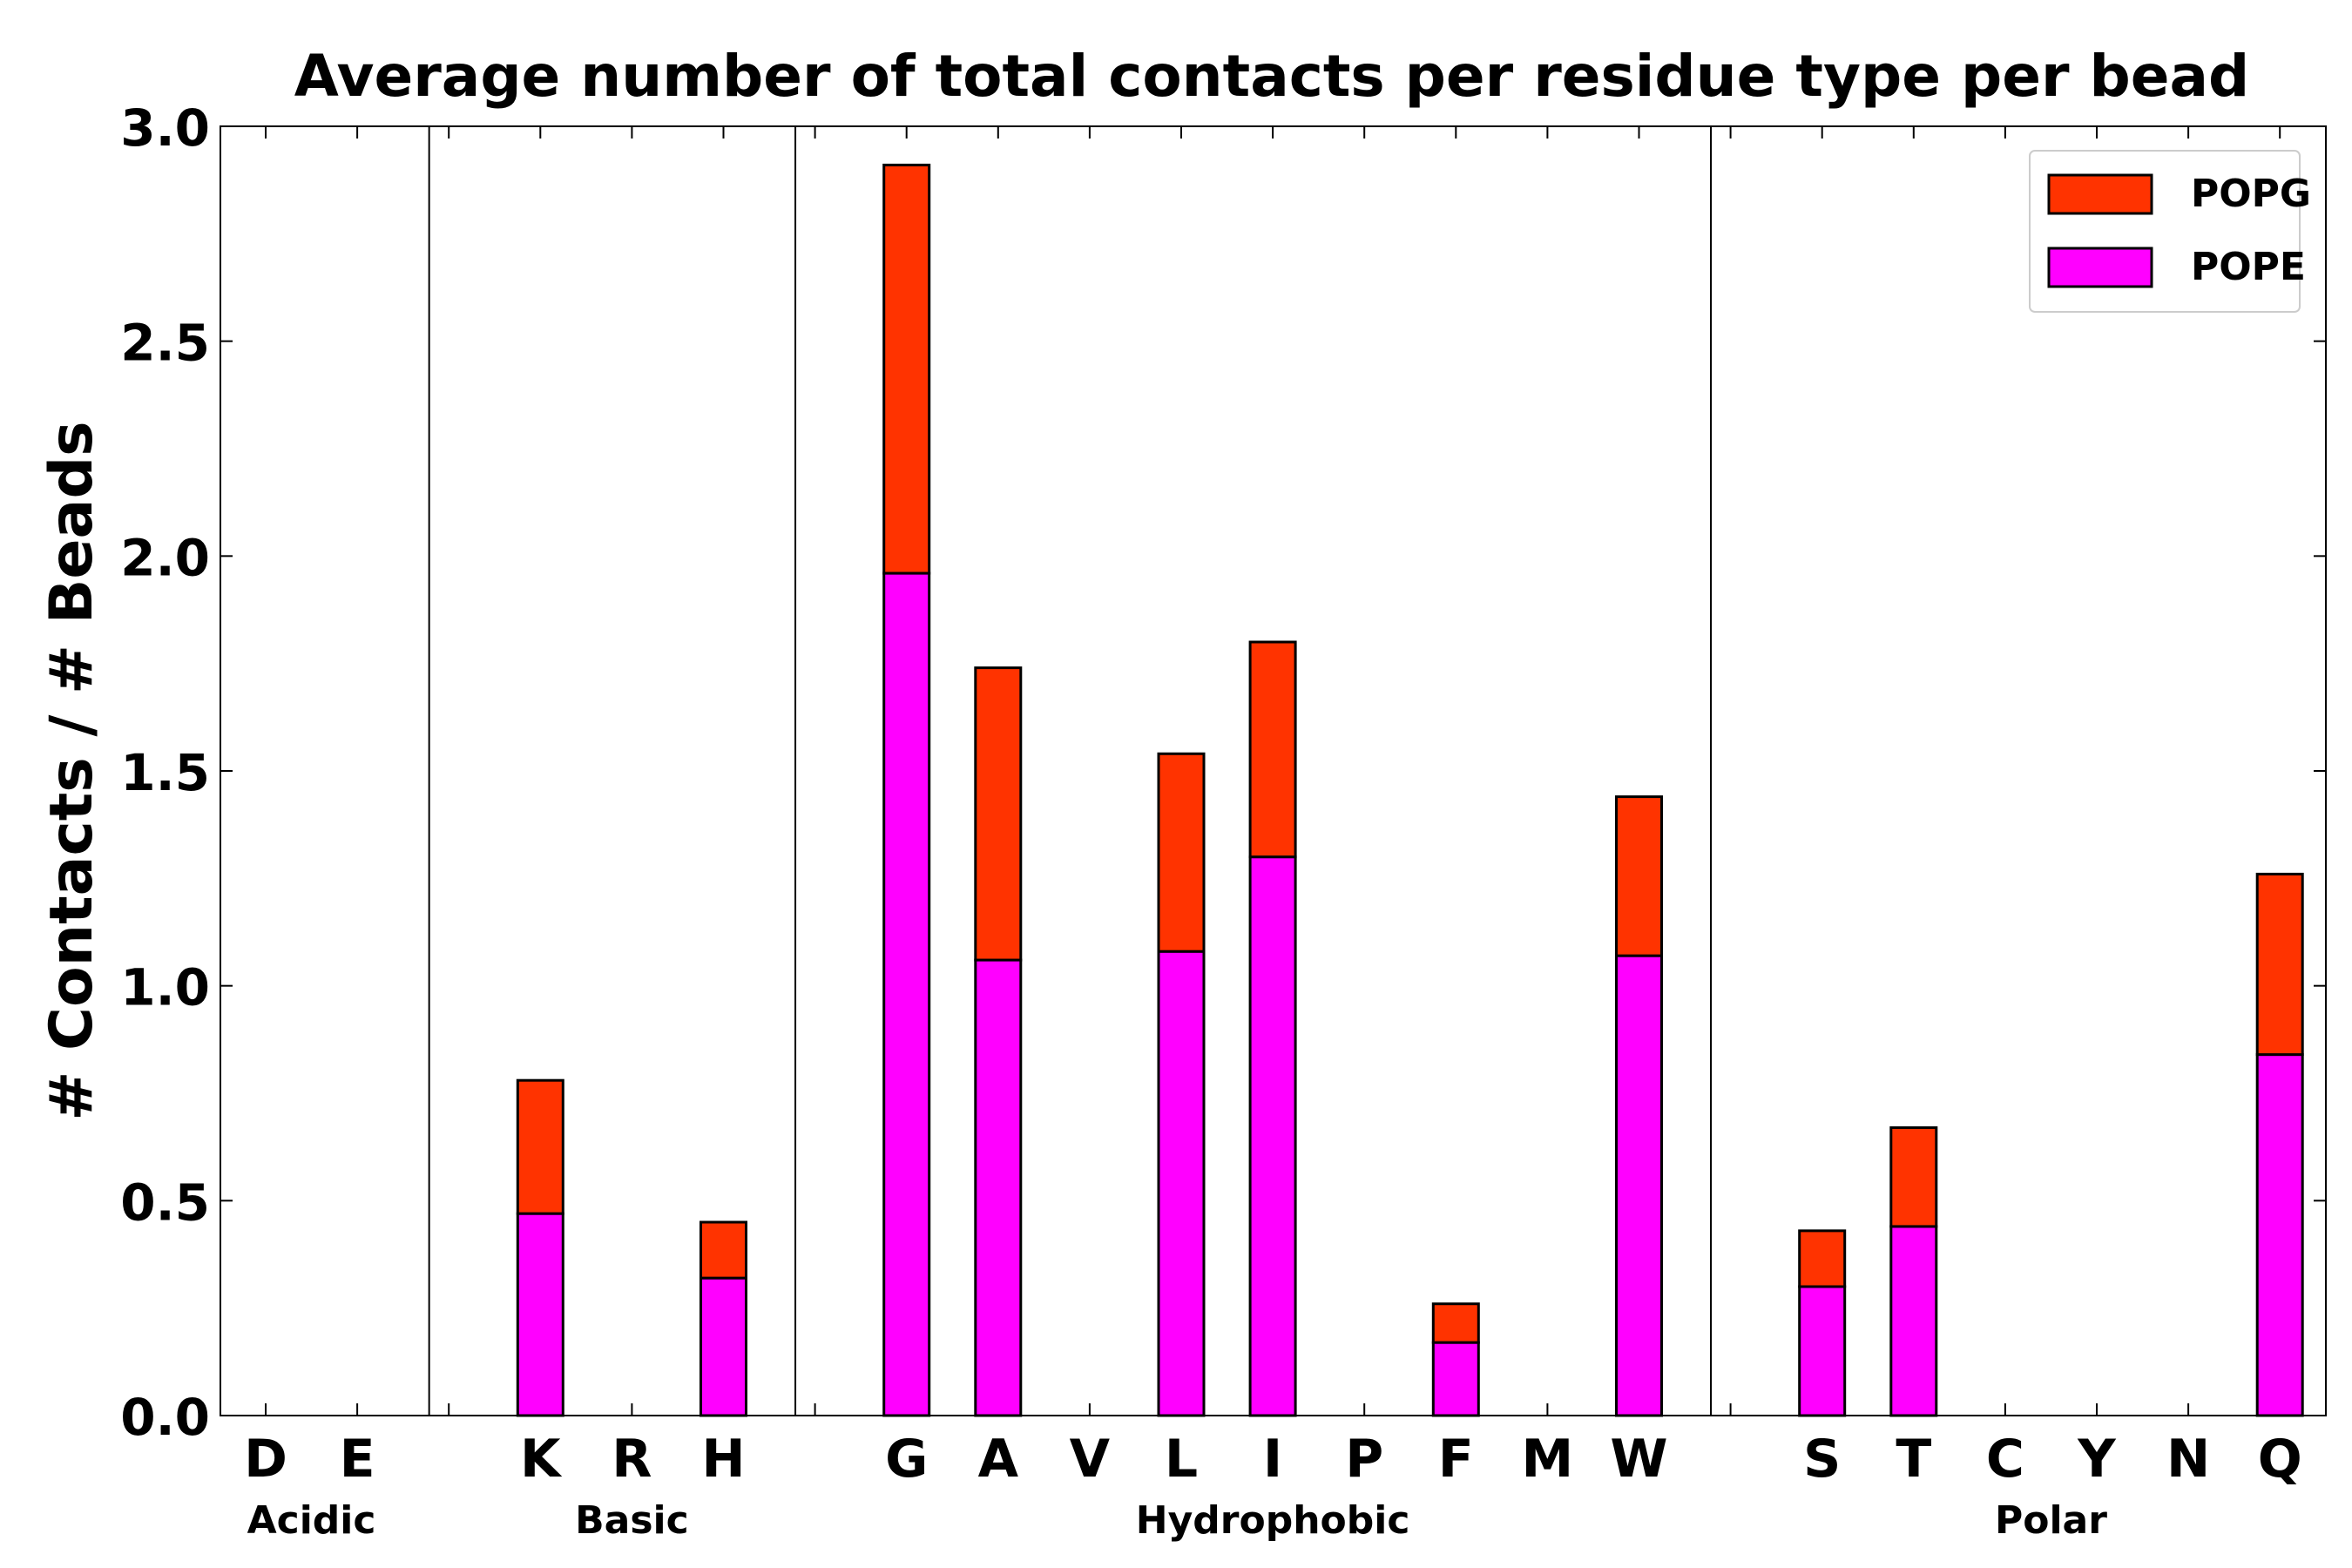  Describe the element at coordinates (71, 770) in the screenshot. I see `y-axis-label: # Contacts / # Beads` at that location.